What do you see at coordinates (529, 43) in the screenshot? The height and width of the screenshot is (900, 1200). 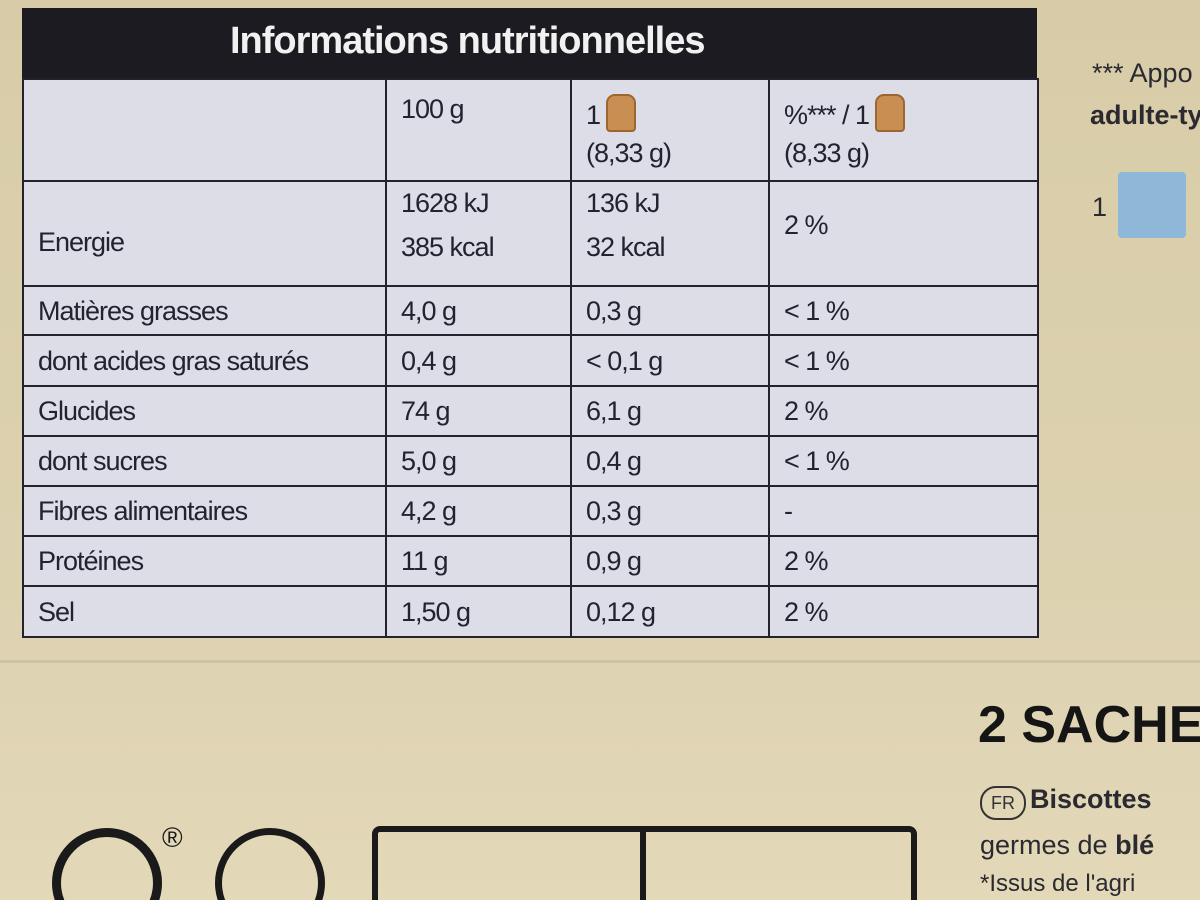 I see `title-bar` at bounding box center [529, 43].